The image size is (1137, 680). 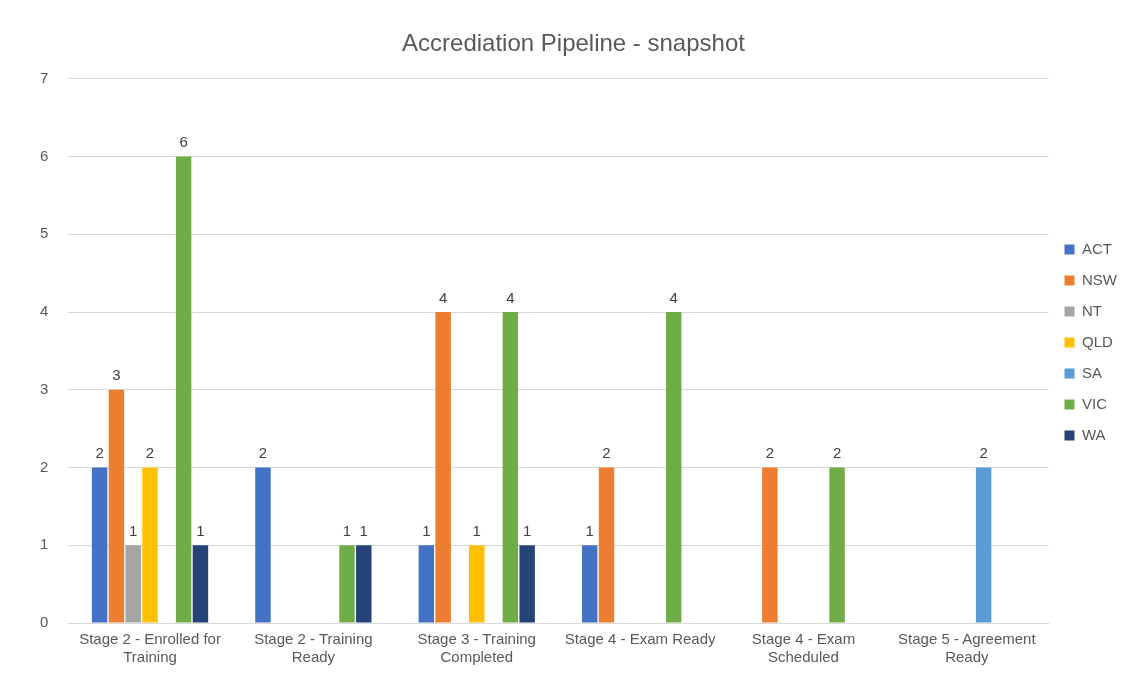 What do you see at coordinates (313, 648) in the screenshot?
I see `x-tick-label: Stage 2 - Training Ready` at bounding box center [313, 648].